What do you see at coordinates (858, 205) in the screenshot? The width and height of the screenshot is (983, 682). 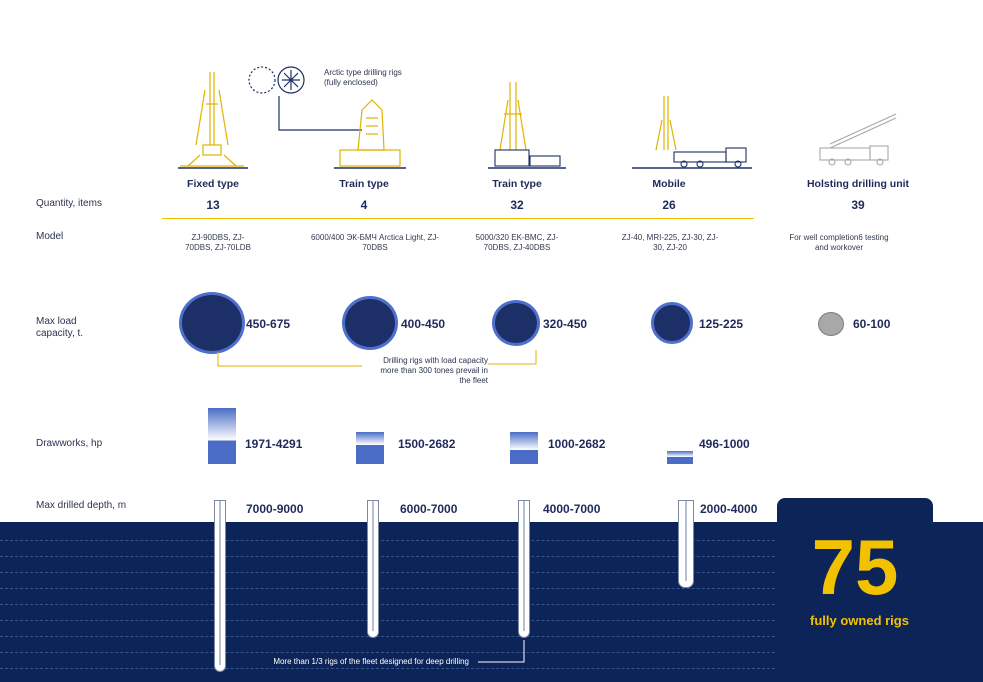 I see `qty-4: 39` at bounding box center [858, 205].